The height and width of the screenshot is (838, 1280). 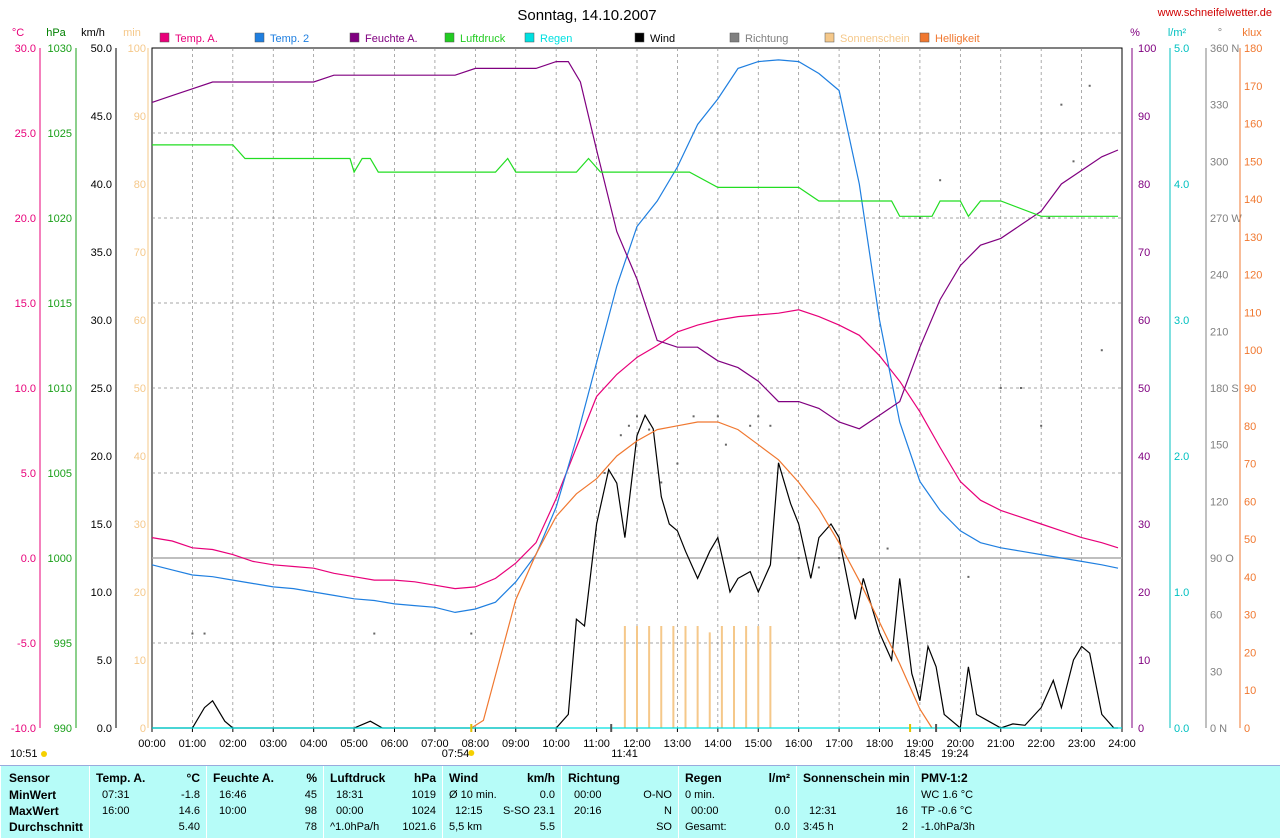 I want to click on humidity-unit-label: %, so click(x=1135, y=33).